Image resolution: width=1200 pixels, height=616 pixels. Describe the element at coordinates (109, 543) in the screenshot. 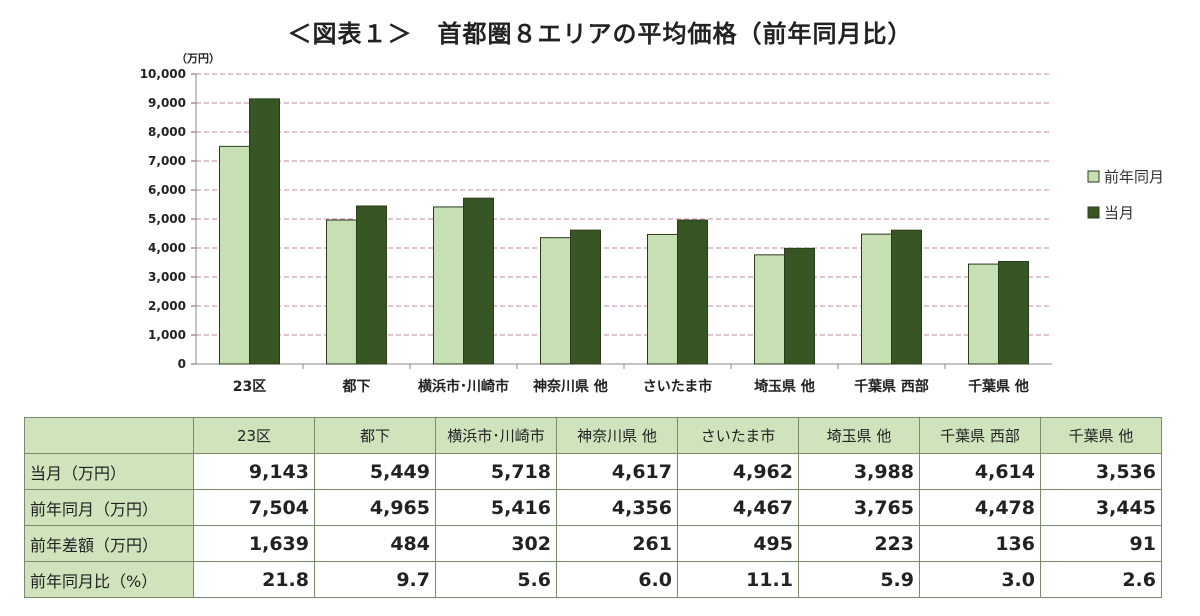

I see `table-row-label: 前年差額（万円）` at that location.